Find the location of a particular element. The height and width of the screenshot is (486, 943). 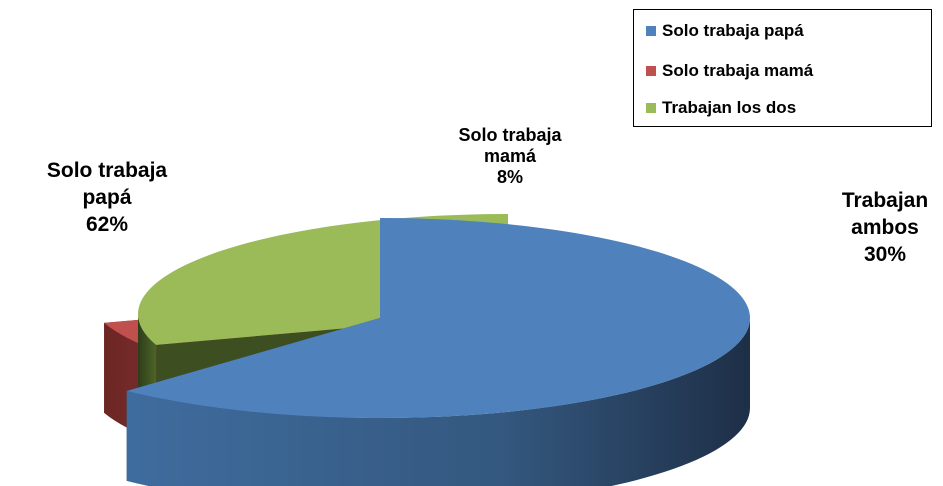

data-label-ambos-value: 30% is located at coordinates (885, 254).